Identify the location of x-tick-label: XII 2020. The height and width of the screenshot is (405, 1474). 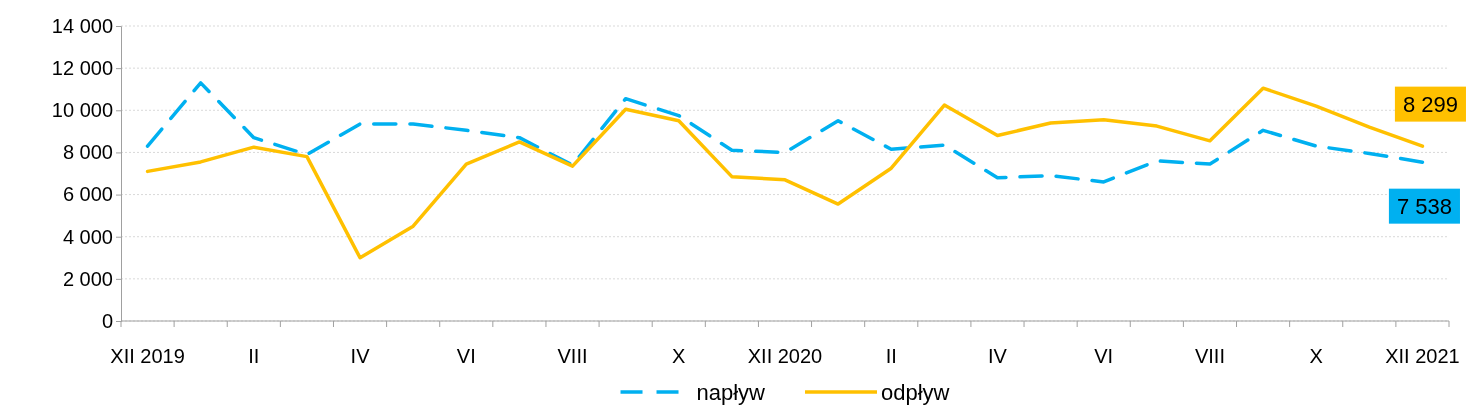
(785, 356).